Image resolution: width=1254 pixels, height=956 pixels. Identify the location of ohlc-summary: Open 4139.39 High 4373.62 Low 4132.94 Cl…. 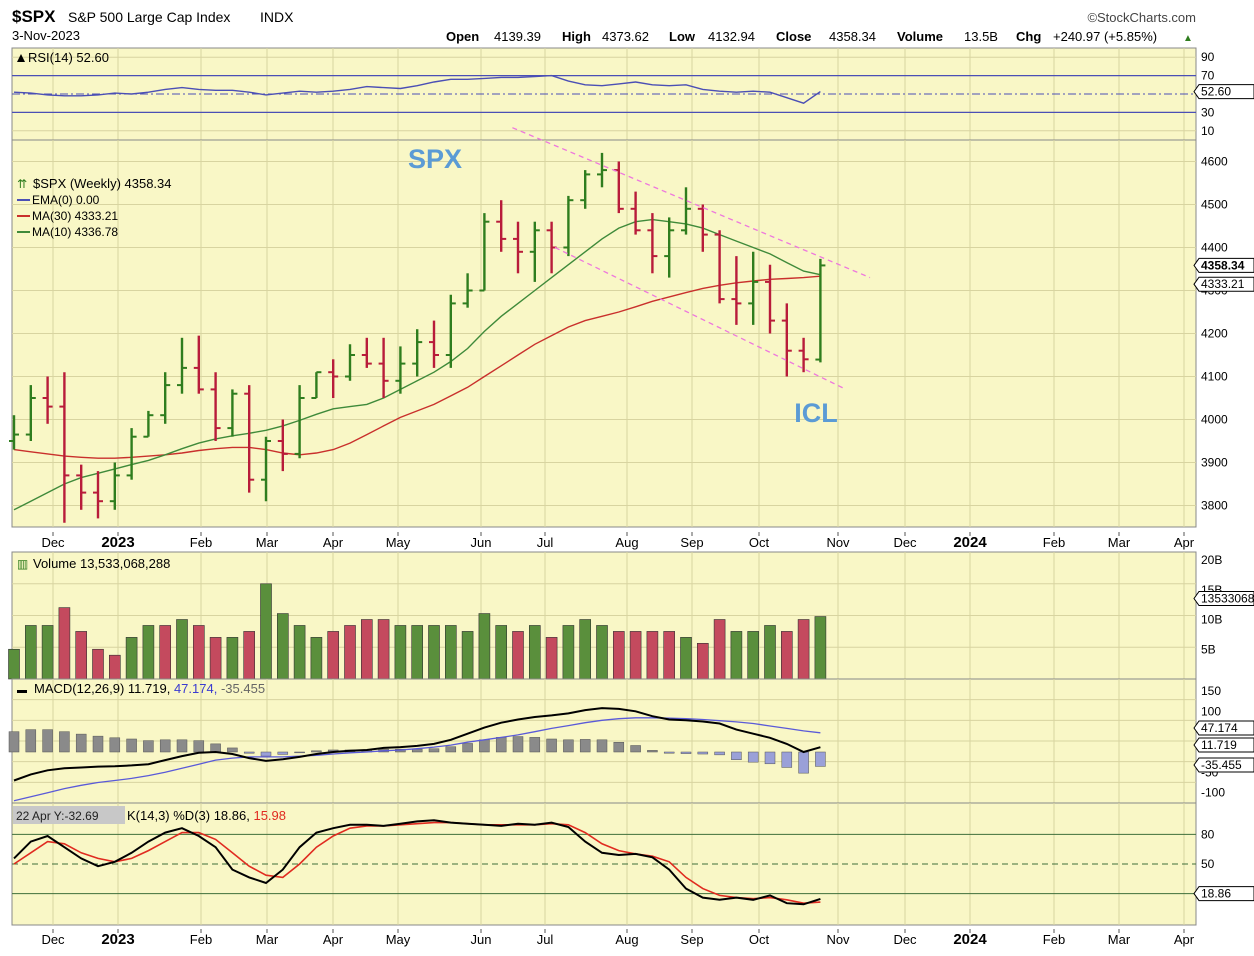
(819, 36).